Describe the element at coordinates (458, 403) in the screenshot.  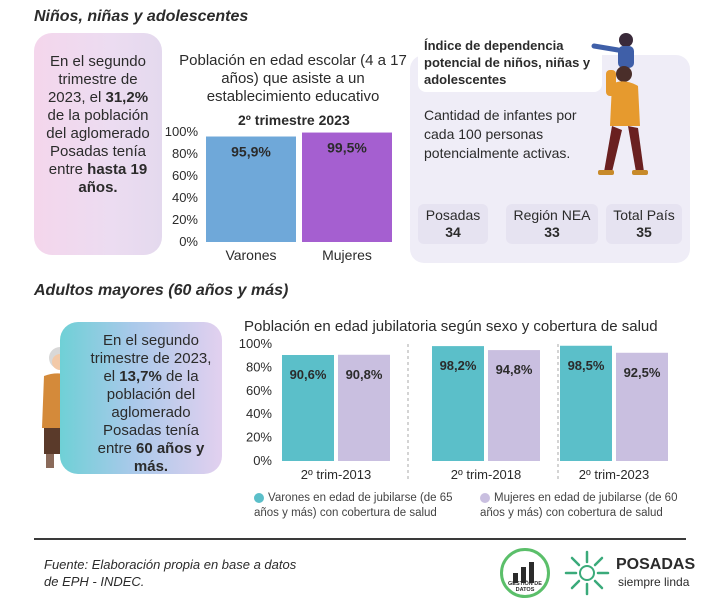
I see `bar-series0-group1` at that location.